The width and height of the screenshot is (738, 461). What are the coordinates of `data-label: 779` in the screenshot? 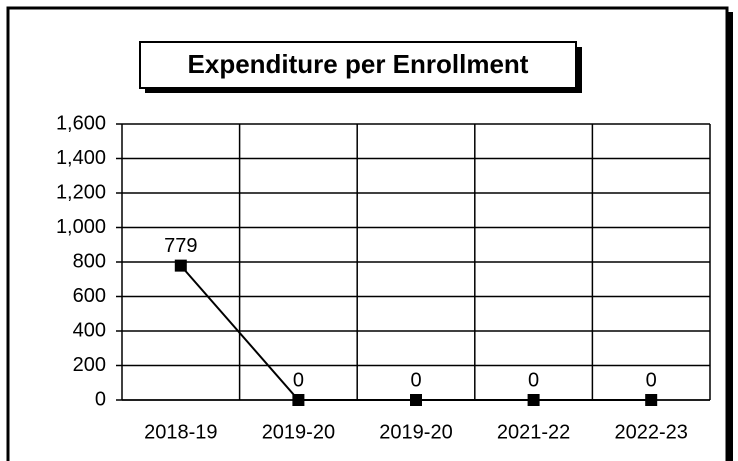 It's located at (180, 246).